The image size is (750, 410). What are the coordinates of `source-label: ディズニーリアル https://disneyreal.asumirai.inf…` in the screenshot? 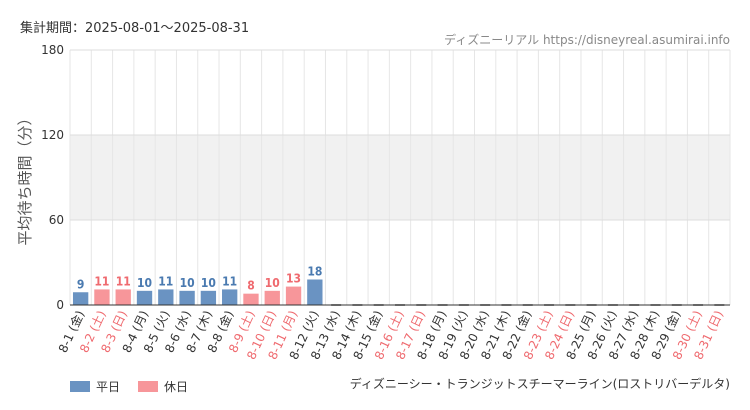 It's located at (587, 40).